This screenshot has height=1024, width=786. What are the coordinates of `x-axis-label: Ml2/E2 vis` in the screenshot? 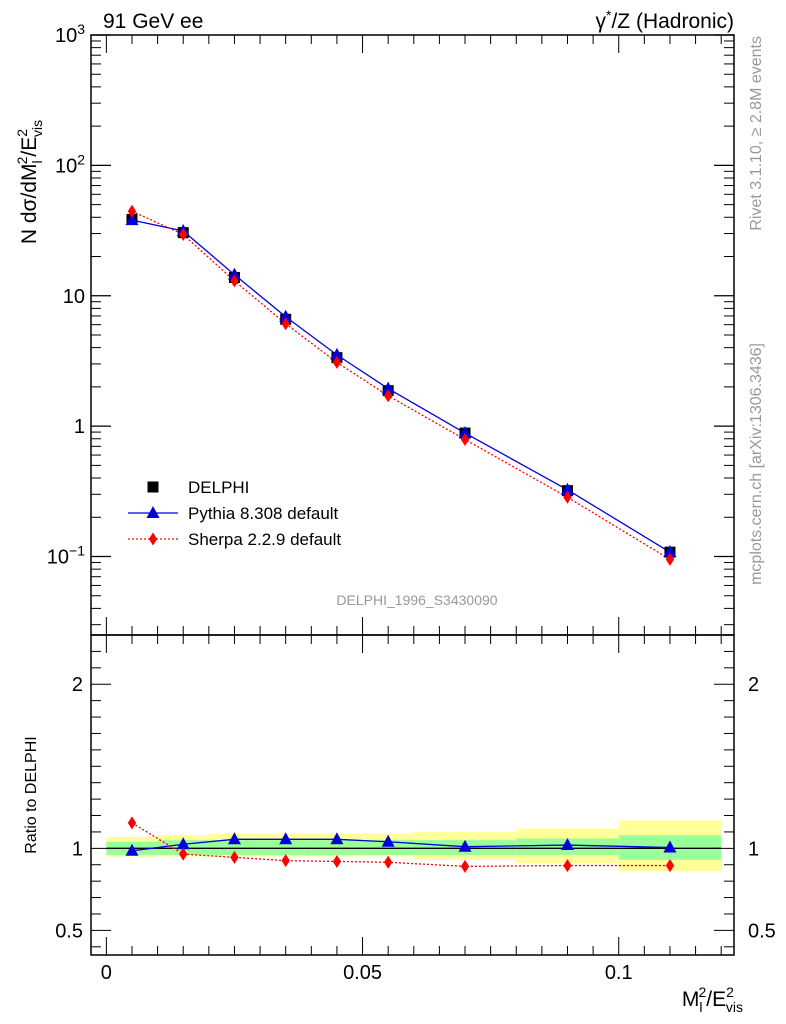 It's located at (712, 999).